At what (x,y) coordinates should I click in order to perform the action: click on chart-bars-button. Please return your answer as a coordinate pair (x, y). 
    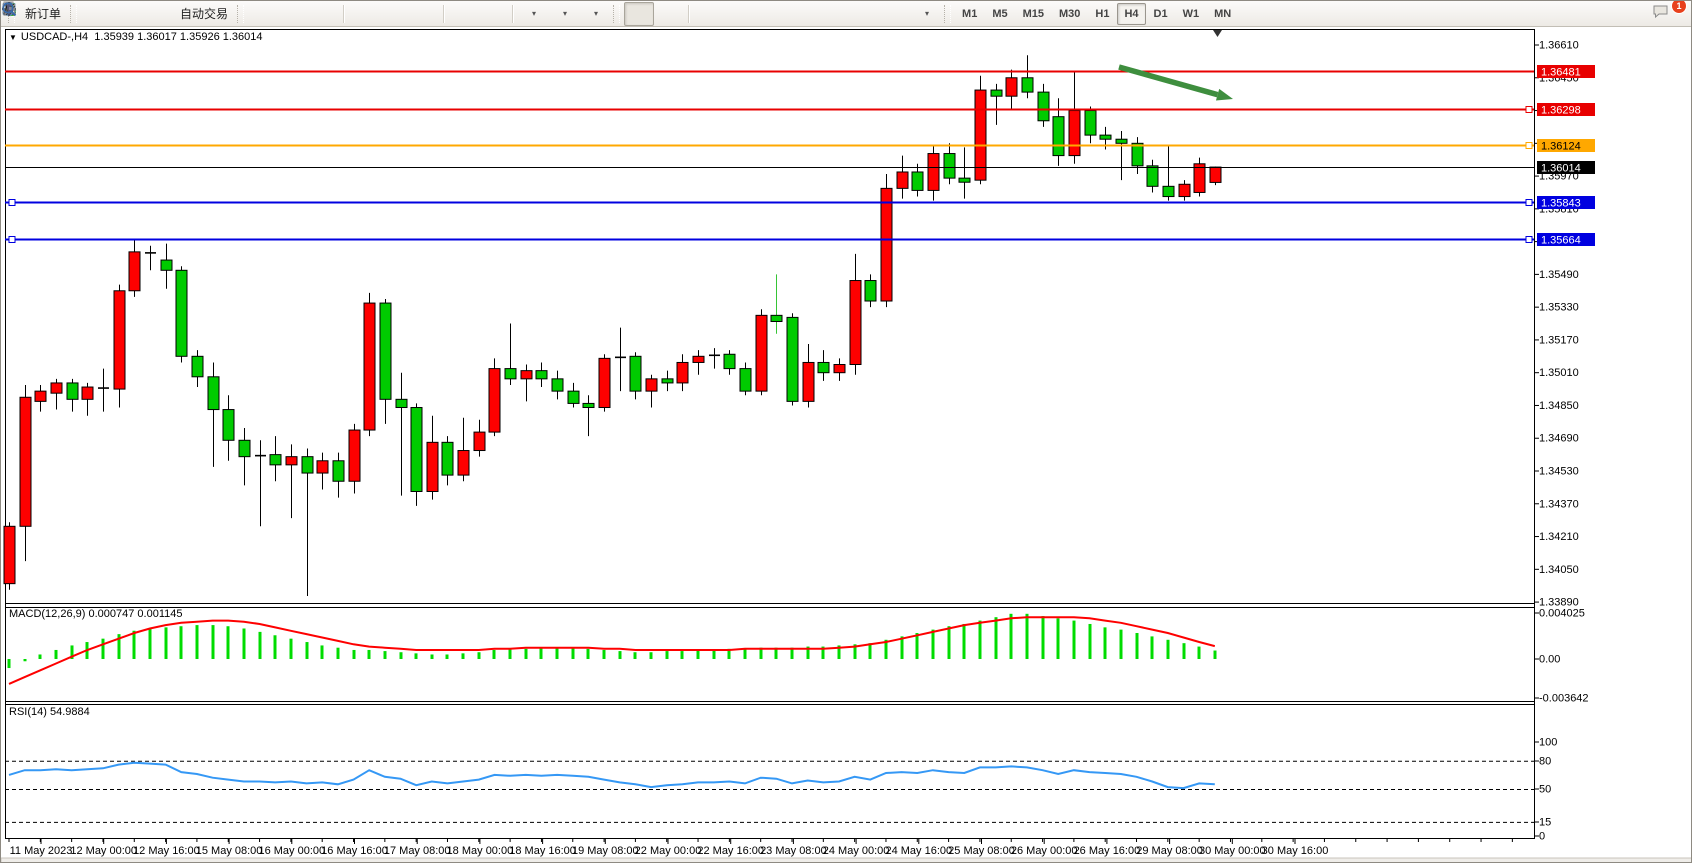
    Looking at the image, I should click on (140, 14).